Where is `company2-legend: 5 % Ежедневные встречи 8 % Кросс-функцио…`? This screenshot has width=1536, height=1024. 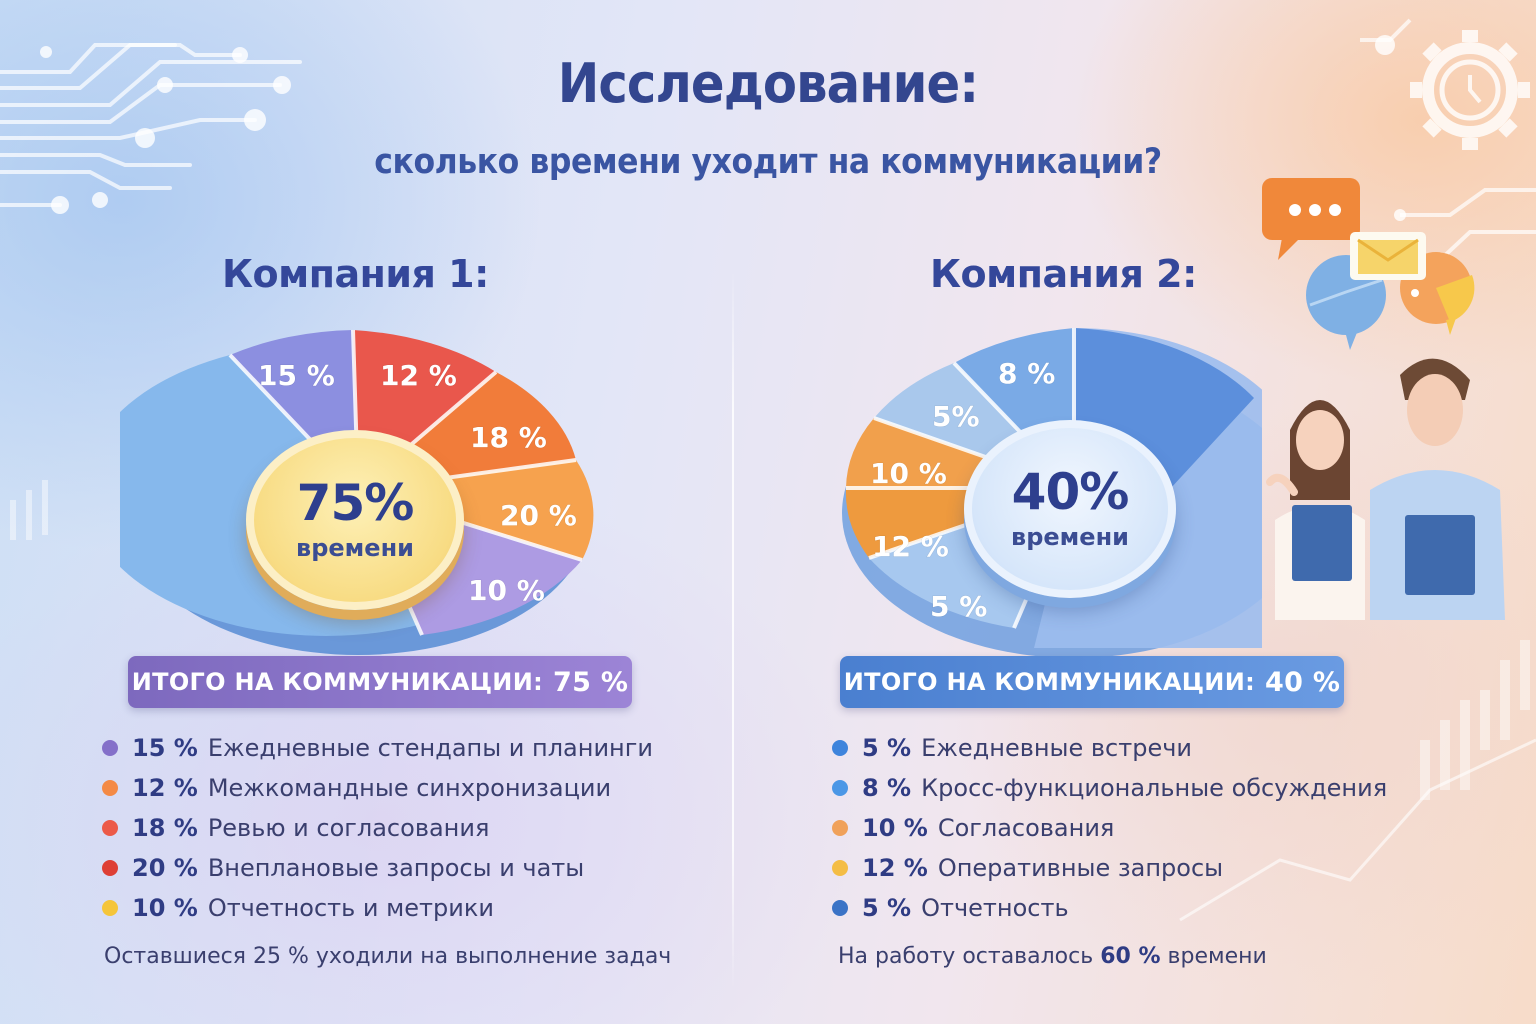
company2-legend: 5 % Ежедневные встречи 8 % Кросс-функцио… is located at coordinates (1109, 828).